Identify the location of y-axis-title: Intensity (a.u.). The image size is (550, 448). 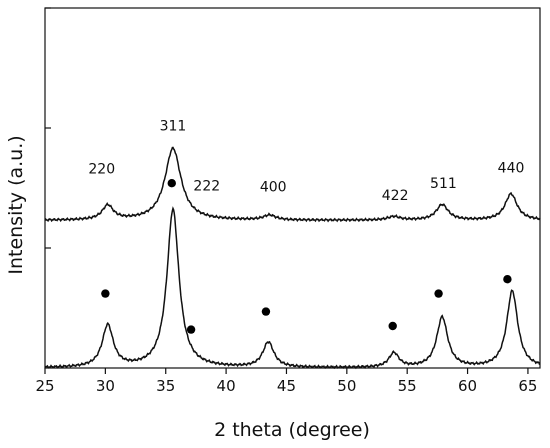
(16, 204).